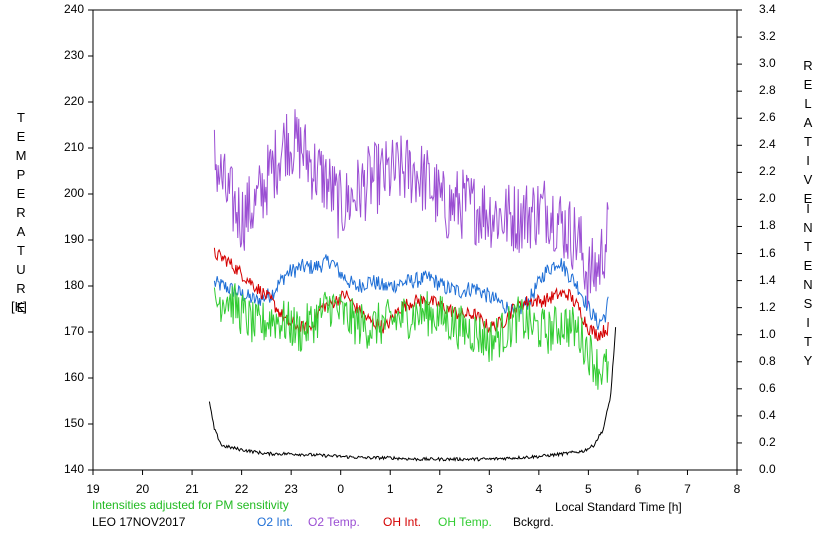  What do you see at coordinates (687, 489) in the screenshot?
I see `x-tick-label: 7` at bounding box center [687, 489].